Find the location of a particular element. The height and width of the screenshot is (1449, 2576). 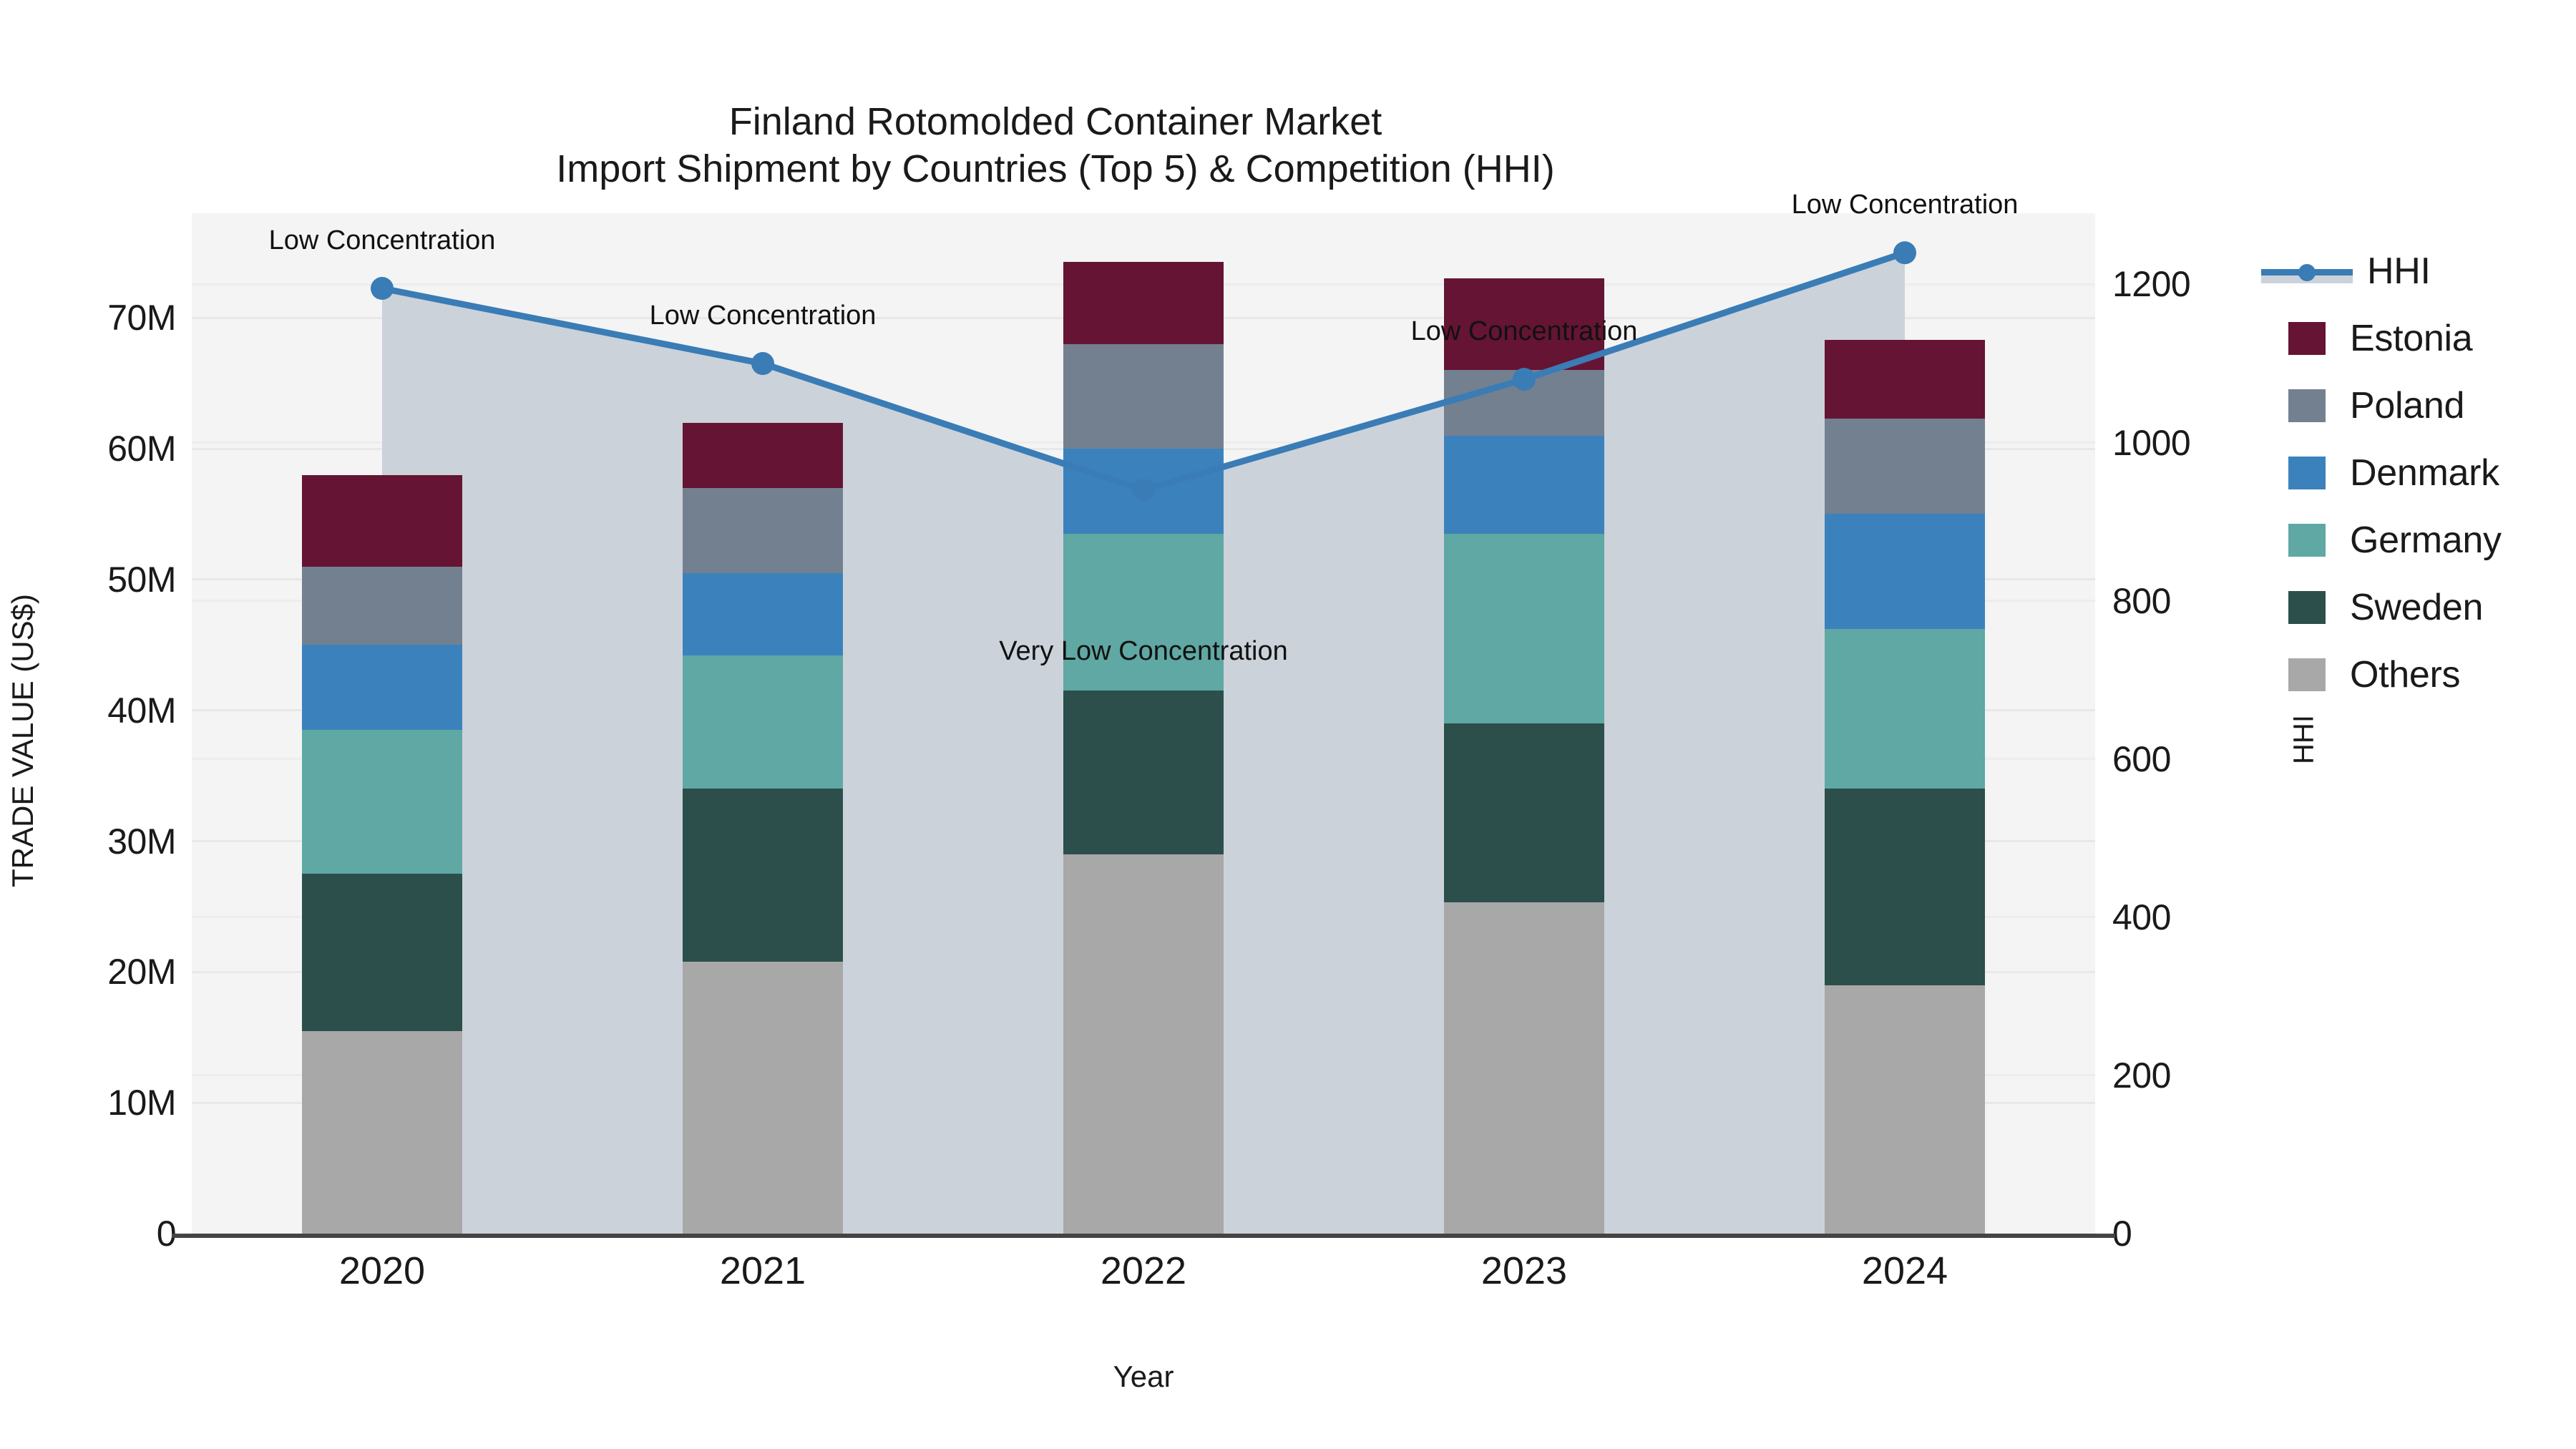

legend-item-label: Germany is located at coordinates (2426, 540).